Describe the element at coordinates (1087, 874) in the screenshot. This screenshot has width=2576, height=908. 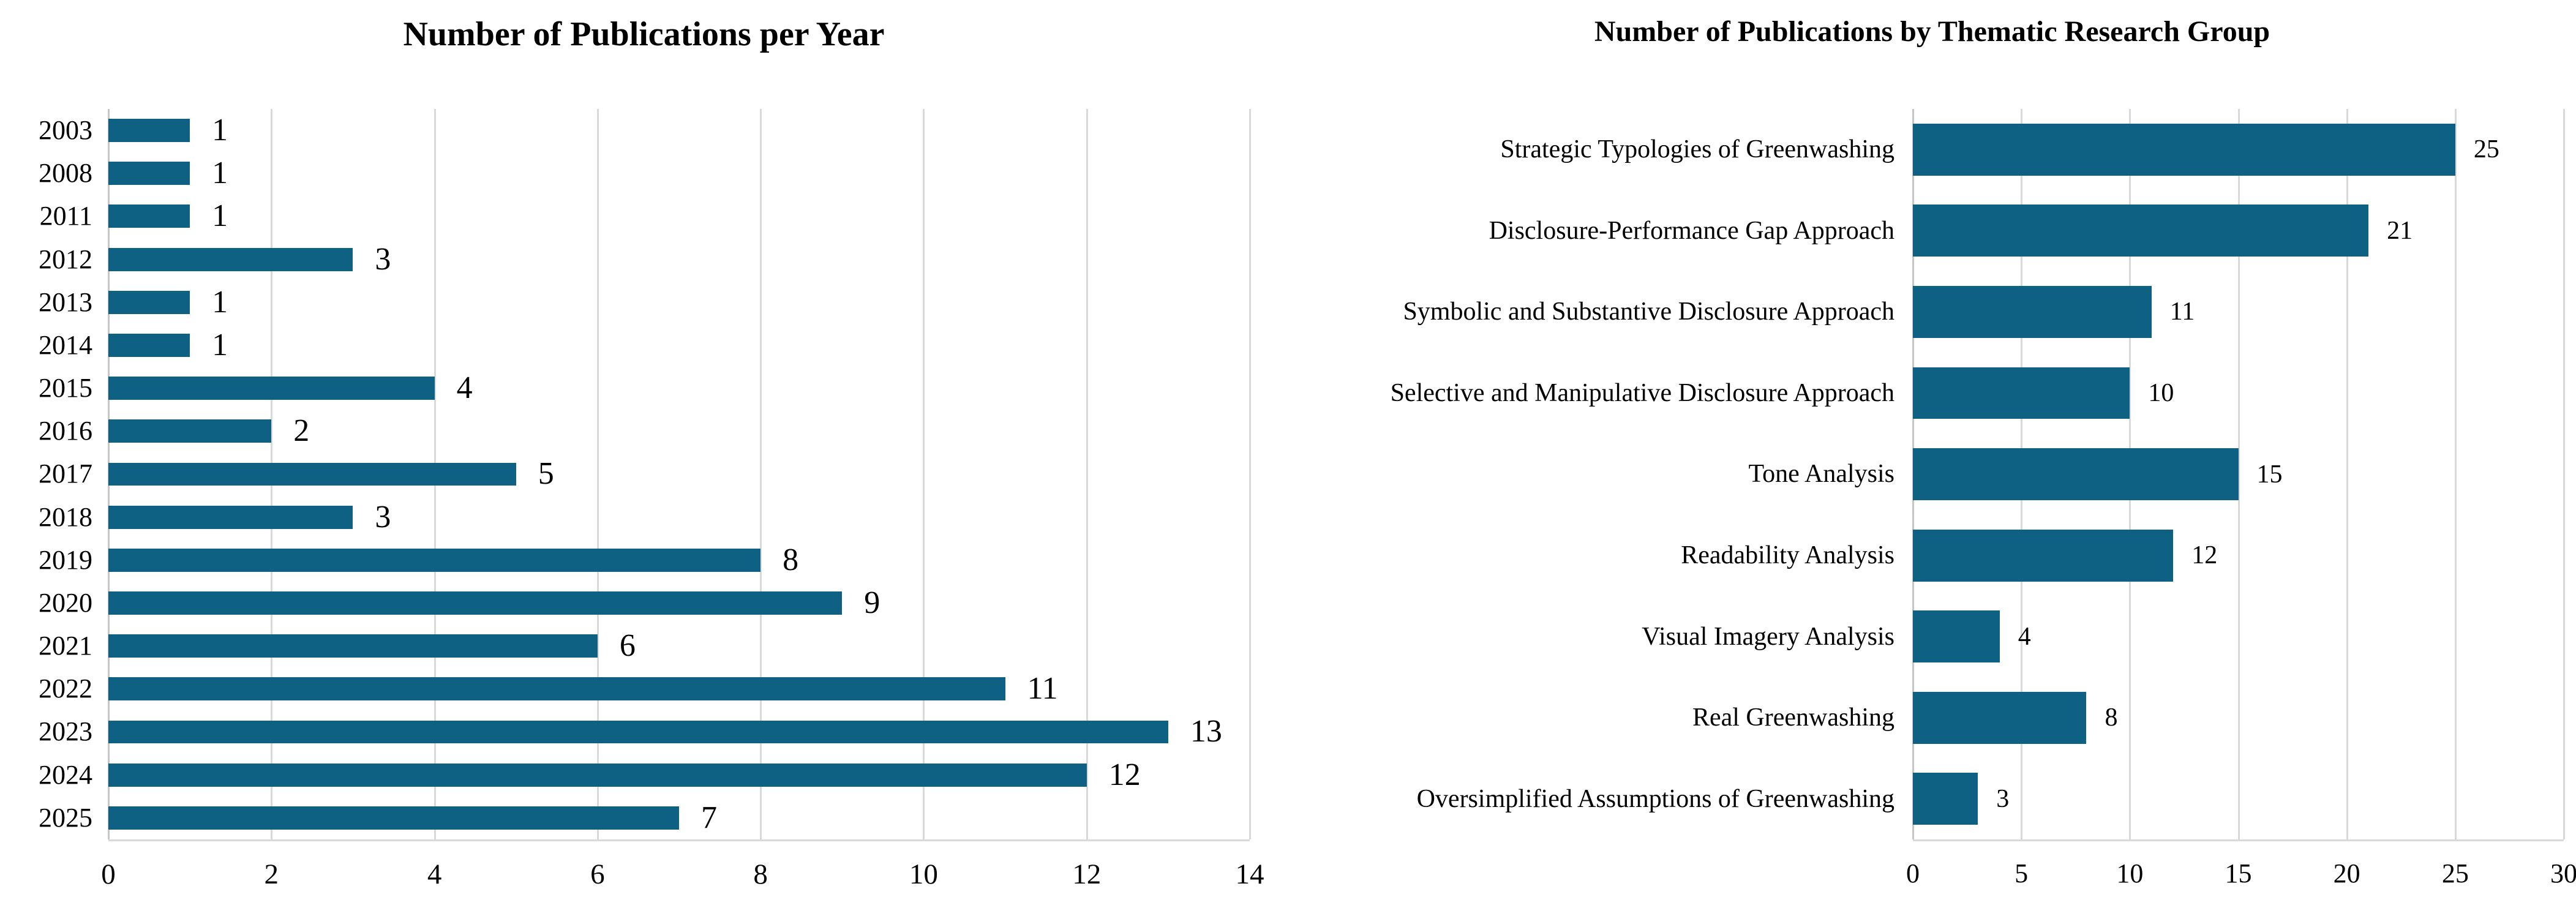
I see `x-tick-label: 12` at that location.